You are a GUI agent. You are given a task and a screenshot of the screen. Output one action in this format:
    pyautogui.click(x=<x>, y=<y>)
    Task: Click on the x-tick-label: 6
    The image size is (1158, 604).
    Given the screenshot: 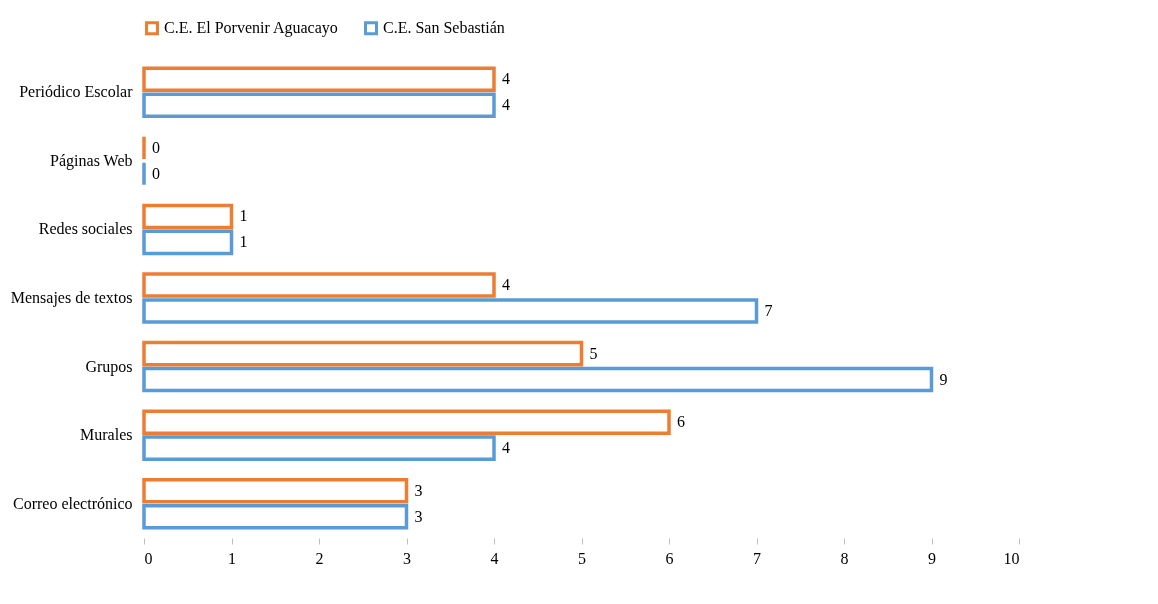 What is the action you would take?
    pyautogui.click(x=669, y=558)
    